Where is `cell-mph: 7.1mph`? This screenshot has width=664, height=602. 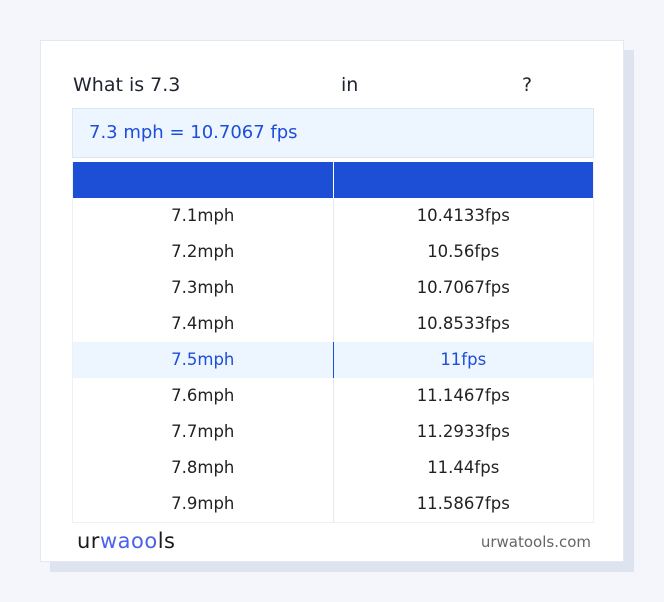
cell-mph: 7.1mph is located at coordinates (203, 216).